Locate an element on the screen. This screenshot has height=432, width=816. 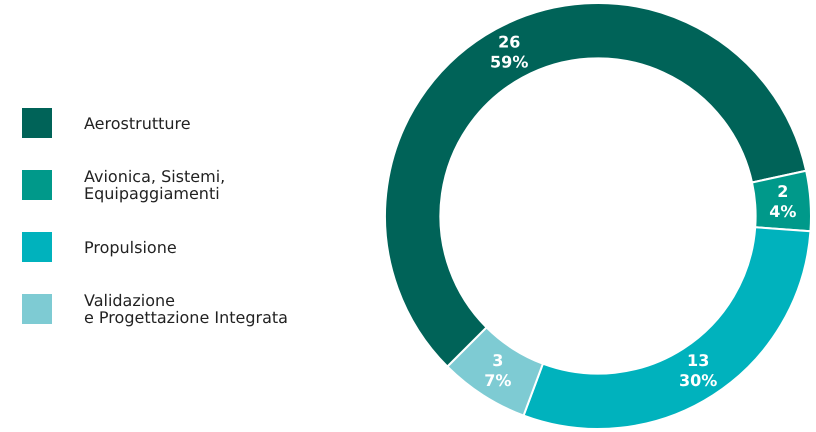
legend-label: Aerostrutture is located at coordinates (137, 123).